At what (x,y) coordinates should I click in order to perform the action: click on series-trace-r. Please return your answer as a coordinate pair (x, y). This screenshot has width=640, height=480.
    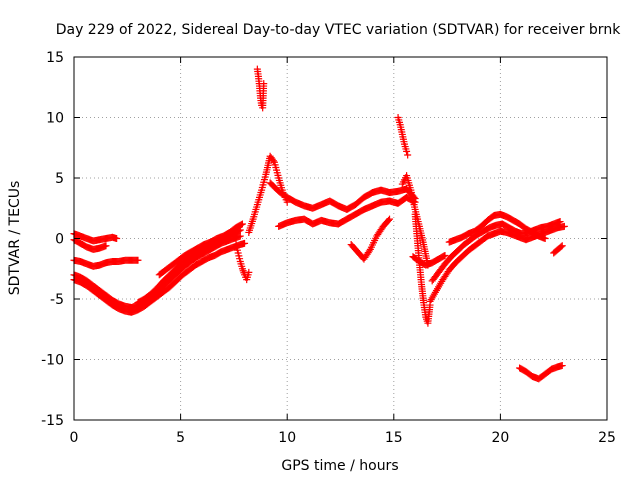
    Looking at the image, I should click on (497, 228).